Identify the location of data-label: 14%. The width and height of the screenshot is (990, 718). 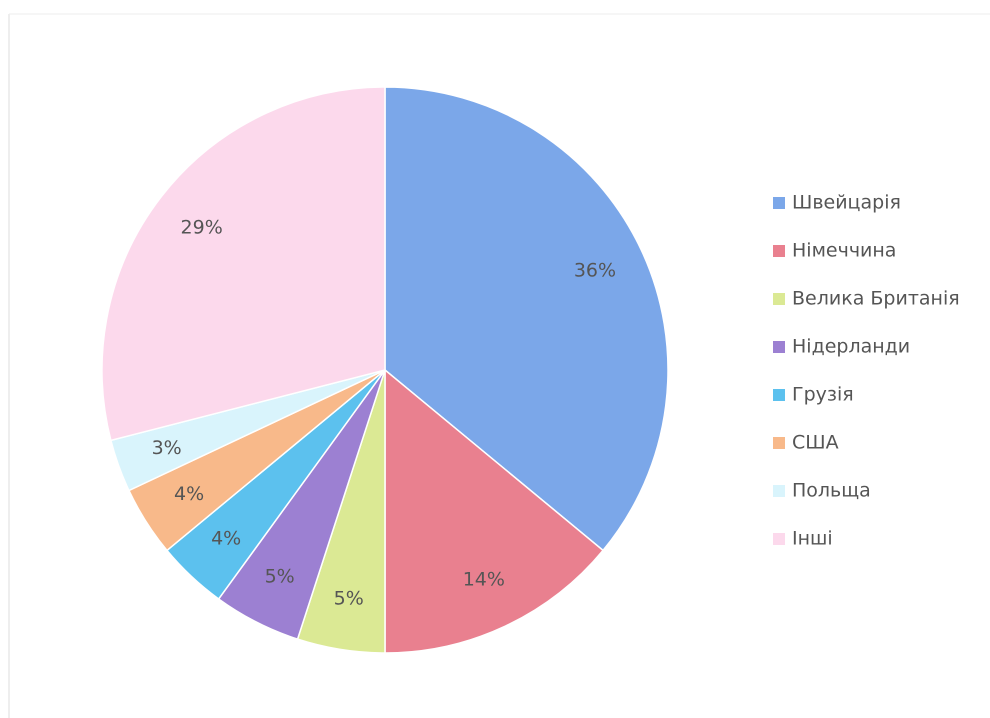
(484, 579).